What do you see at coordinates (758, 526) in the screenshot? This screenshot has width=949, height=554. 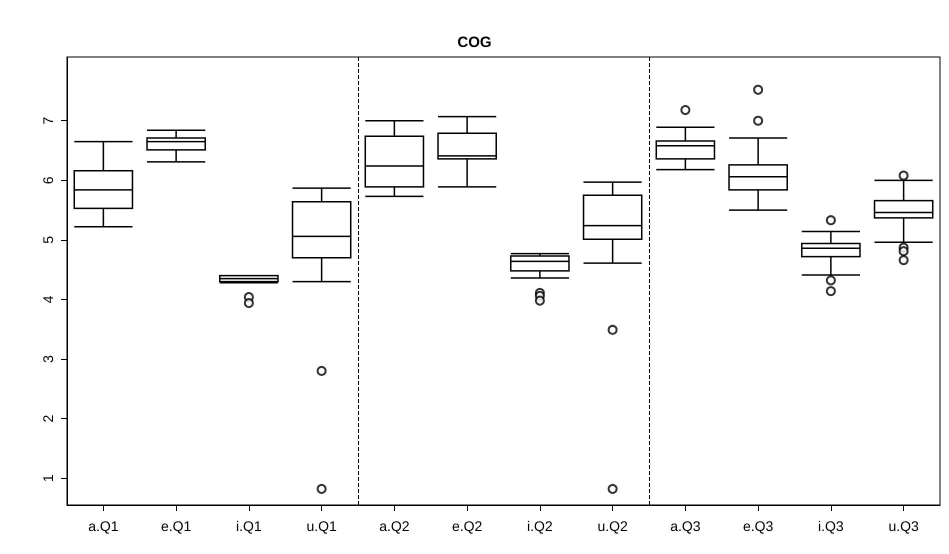 I see `x-tick-label: e.Q3` at bounding box center [758, 526].